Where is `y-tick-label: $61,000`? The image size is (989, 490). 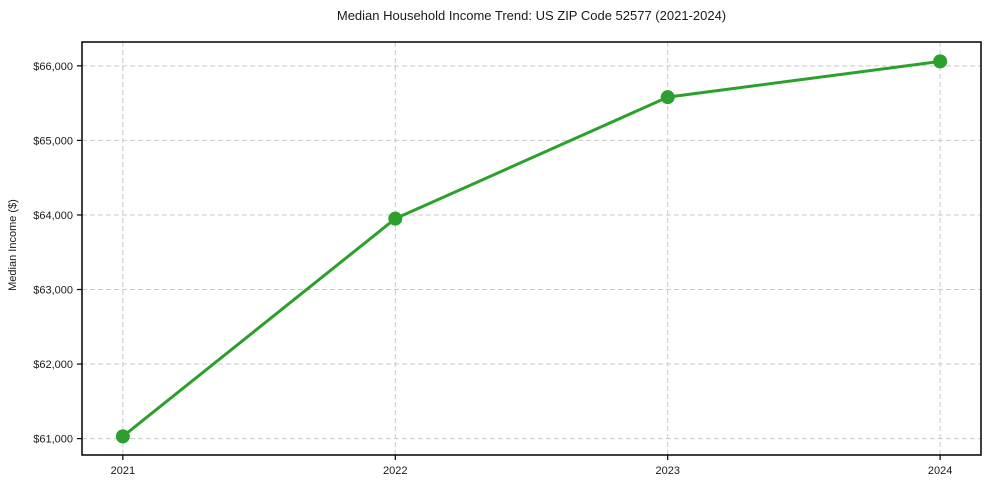 y-tick-label: $61,000 is located at coordinates (53, 440).